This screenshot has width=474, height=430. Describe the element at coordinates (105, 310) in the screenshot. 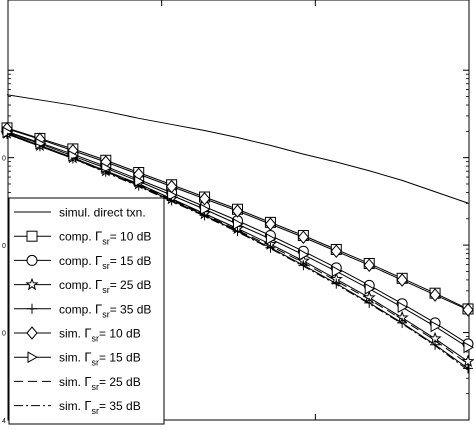

I see `legend-label: comp. Γsr= 35 dB` at that location.